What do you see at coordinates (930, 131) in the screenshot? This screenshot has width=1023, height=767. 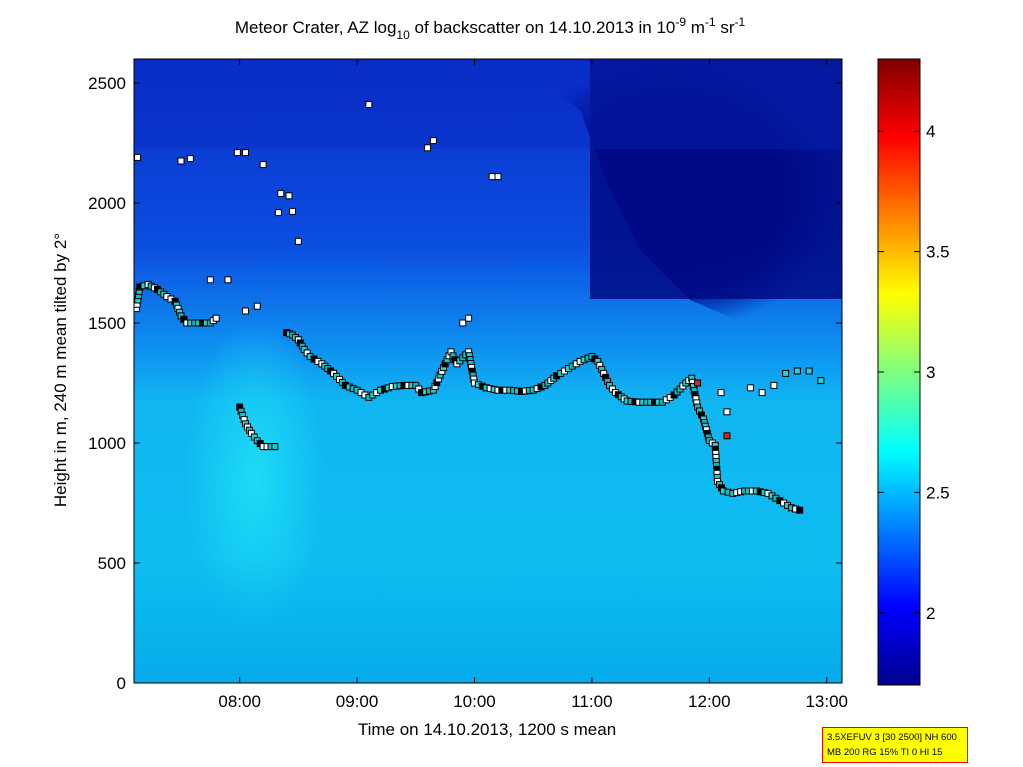 I see `colorbar-tick-label: 4` at bounding box center [930, 131].